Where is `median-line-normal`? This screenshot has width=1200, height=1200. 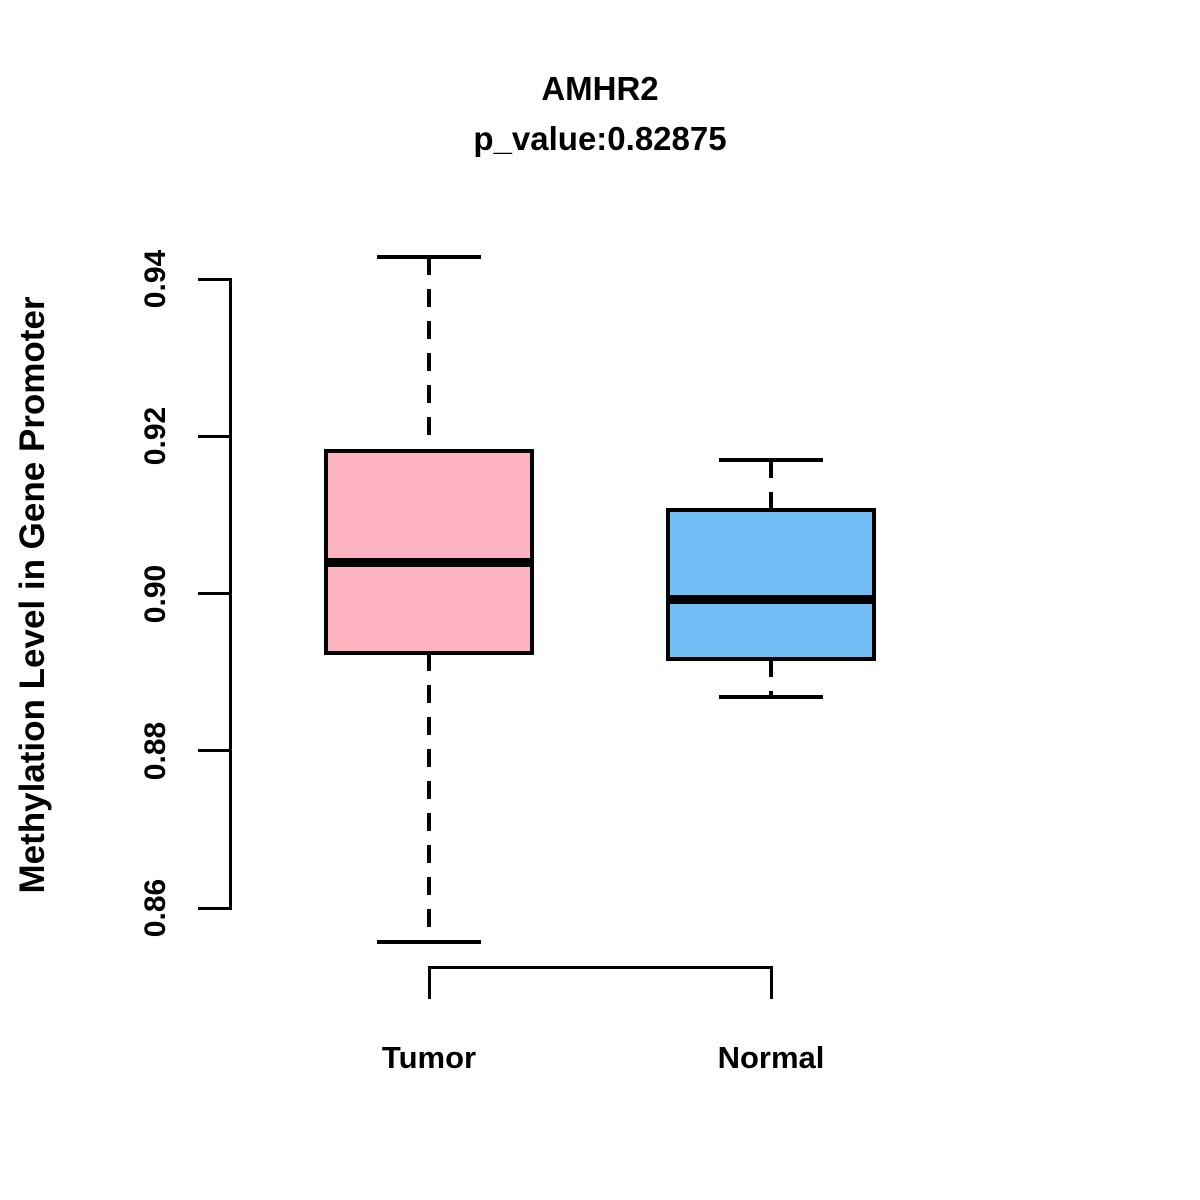 median-line-normal is located at coordinates (771, 599).